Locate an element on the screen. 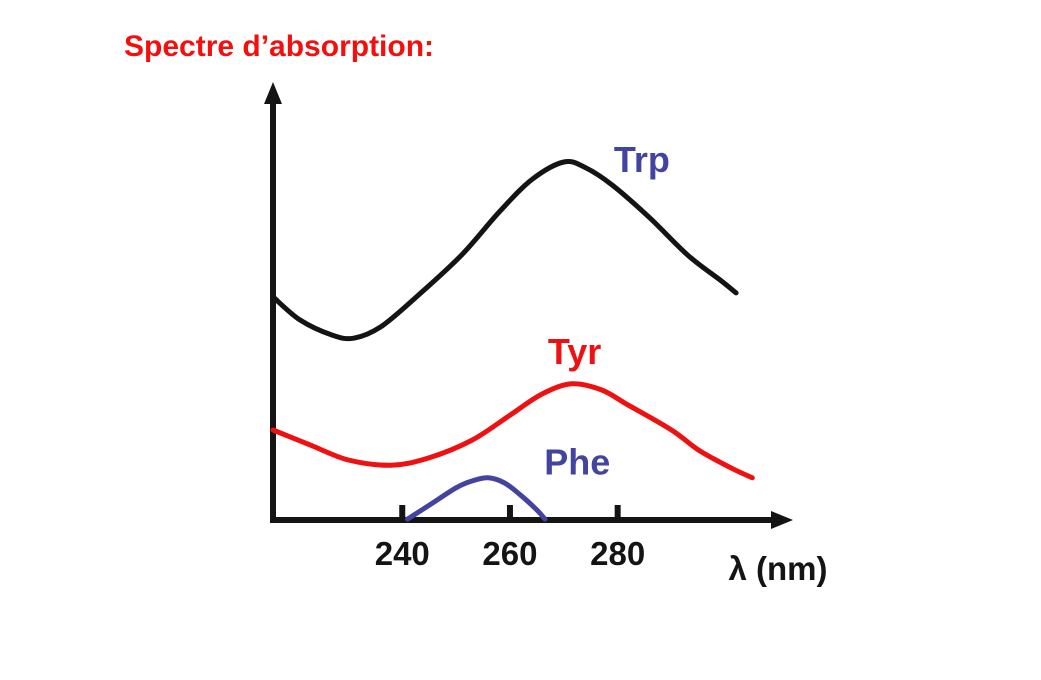 The height and width of the screenshot is (680, 1041). x-axis-title: λ (nm) is located at coordinates (778, 568).